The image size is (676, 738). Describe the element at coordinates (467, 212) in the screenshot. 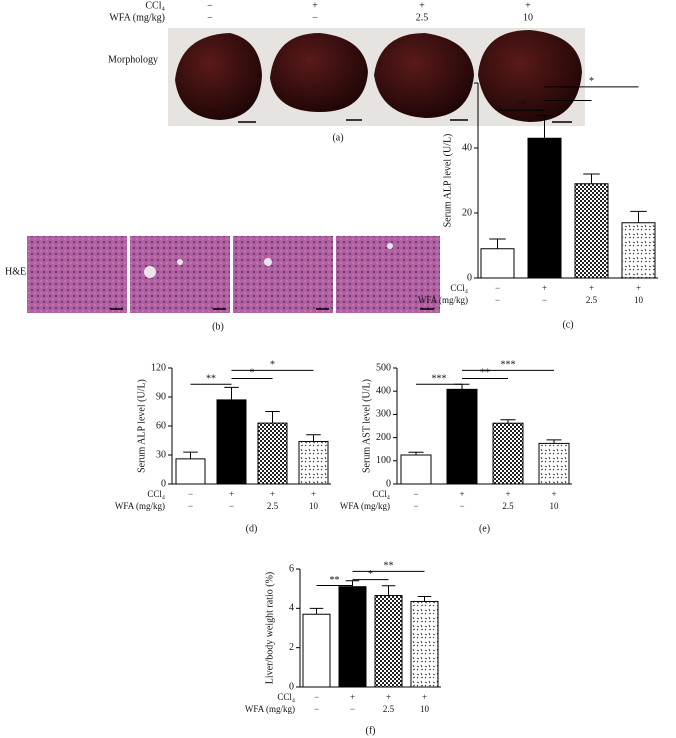

I see `y-tick-label: 20` at that location.